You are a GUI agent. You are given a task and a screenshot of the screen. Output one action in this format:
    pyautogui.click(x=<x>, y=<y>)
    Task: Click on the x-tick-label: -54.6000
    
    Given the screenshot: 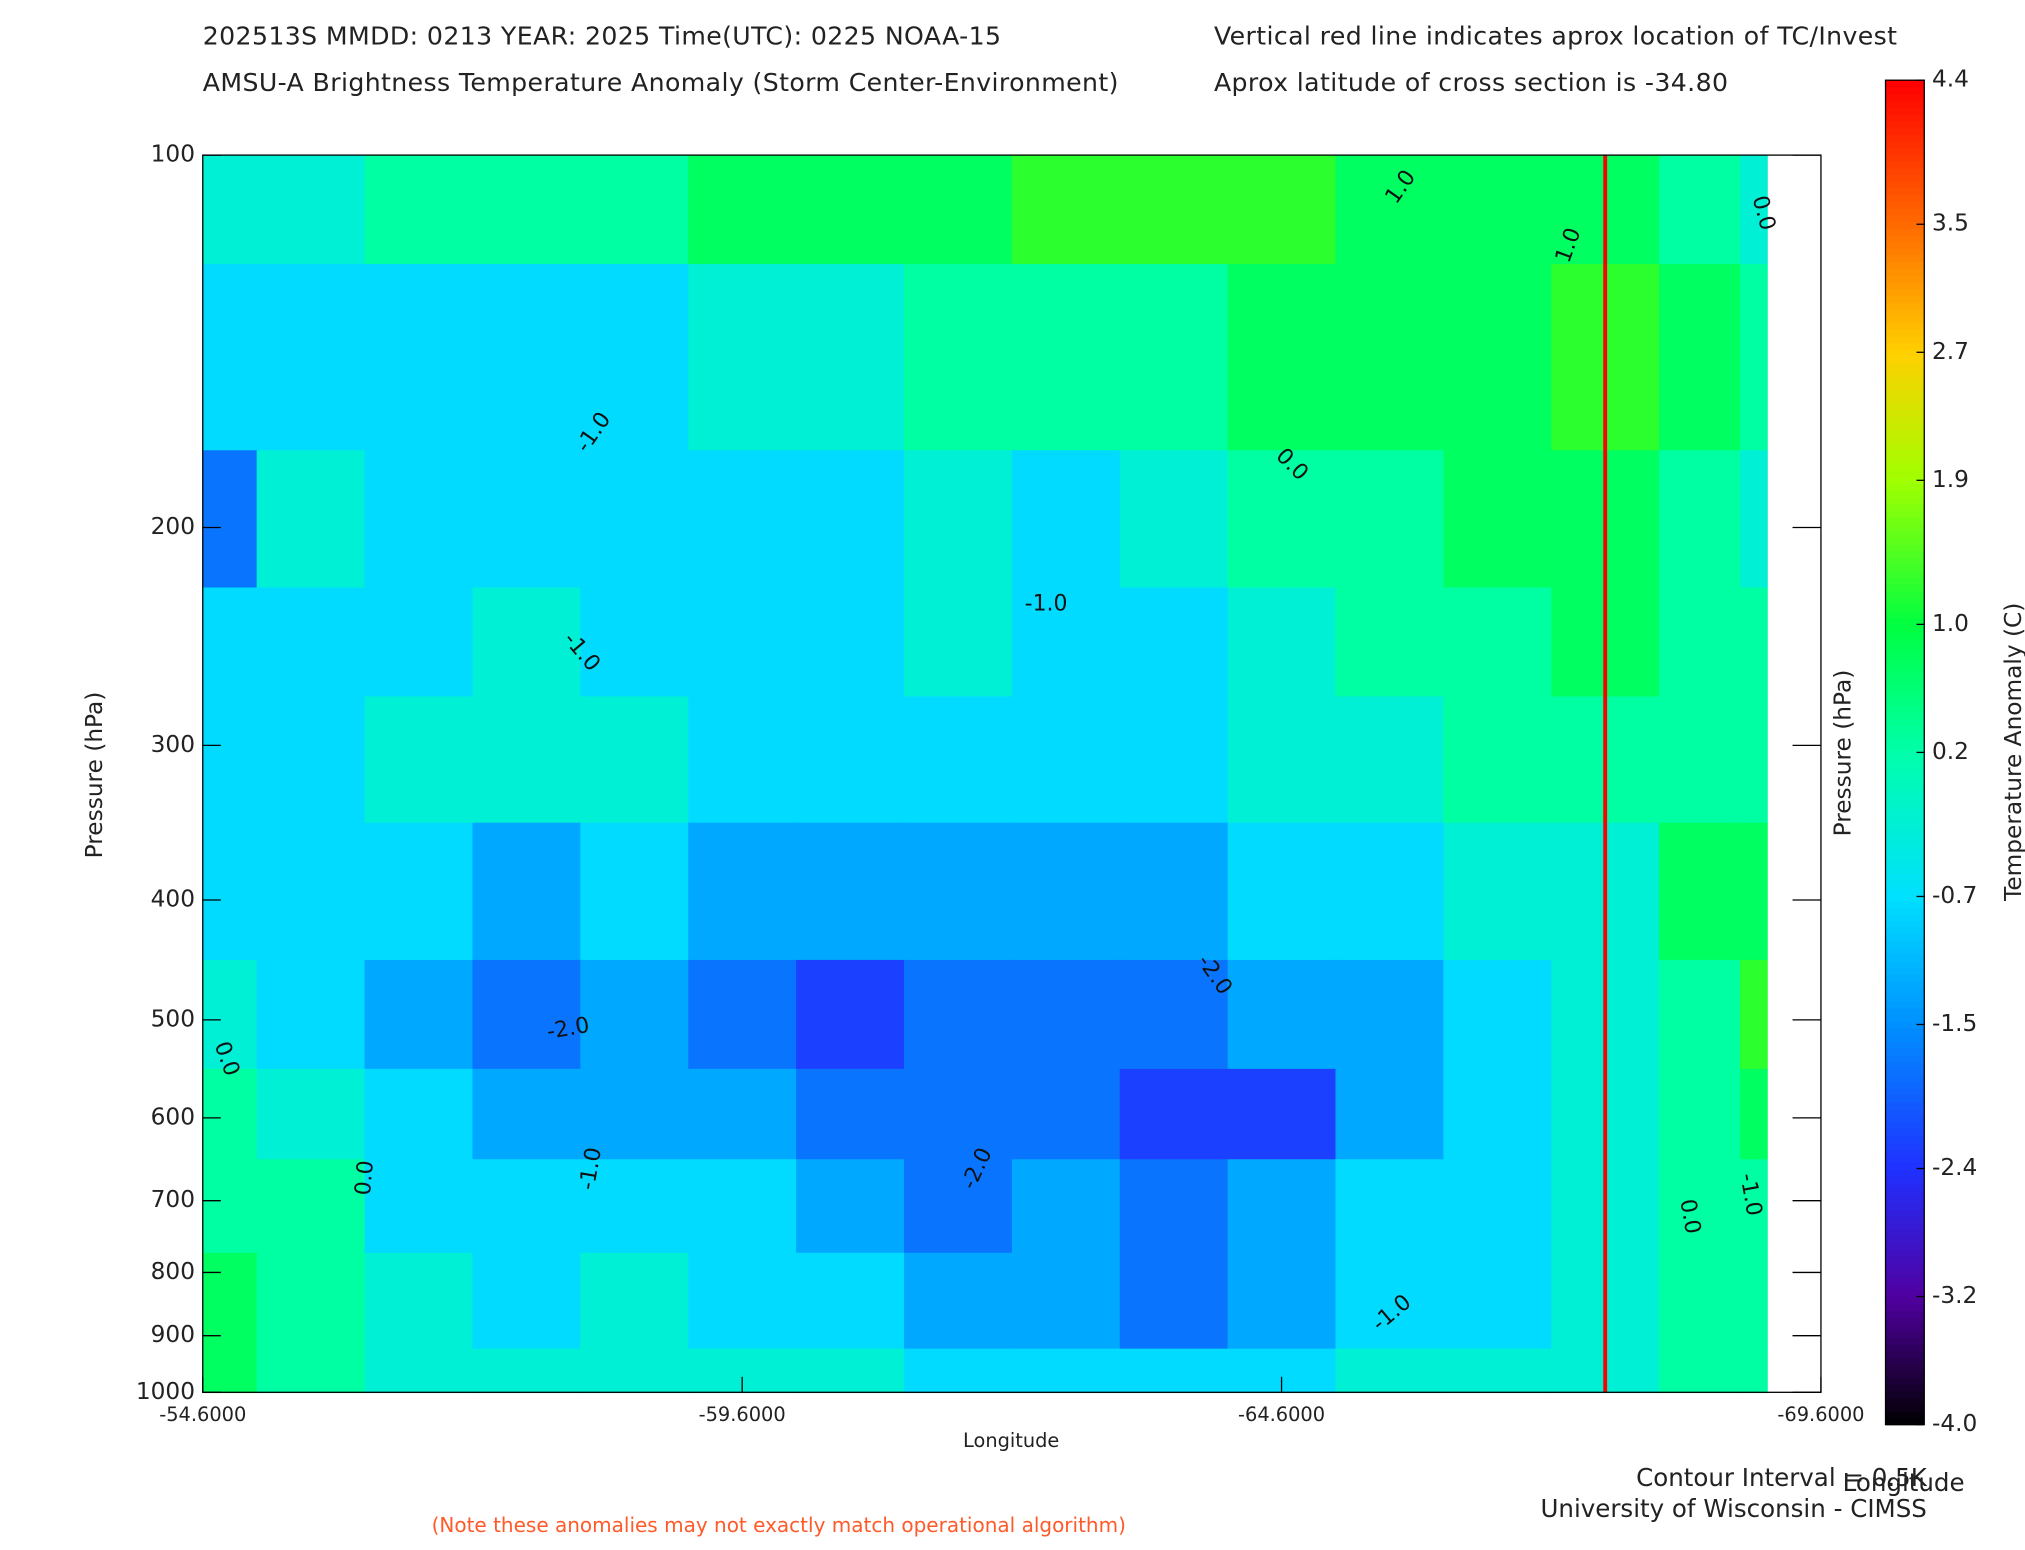 What is the action you would take?
    pyautogui.click(x=202, y=1414)
    